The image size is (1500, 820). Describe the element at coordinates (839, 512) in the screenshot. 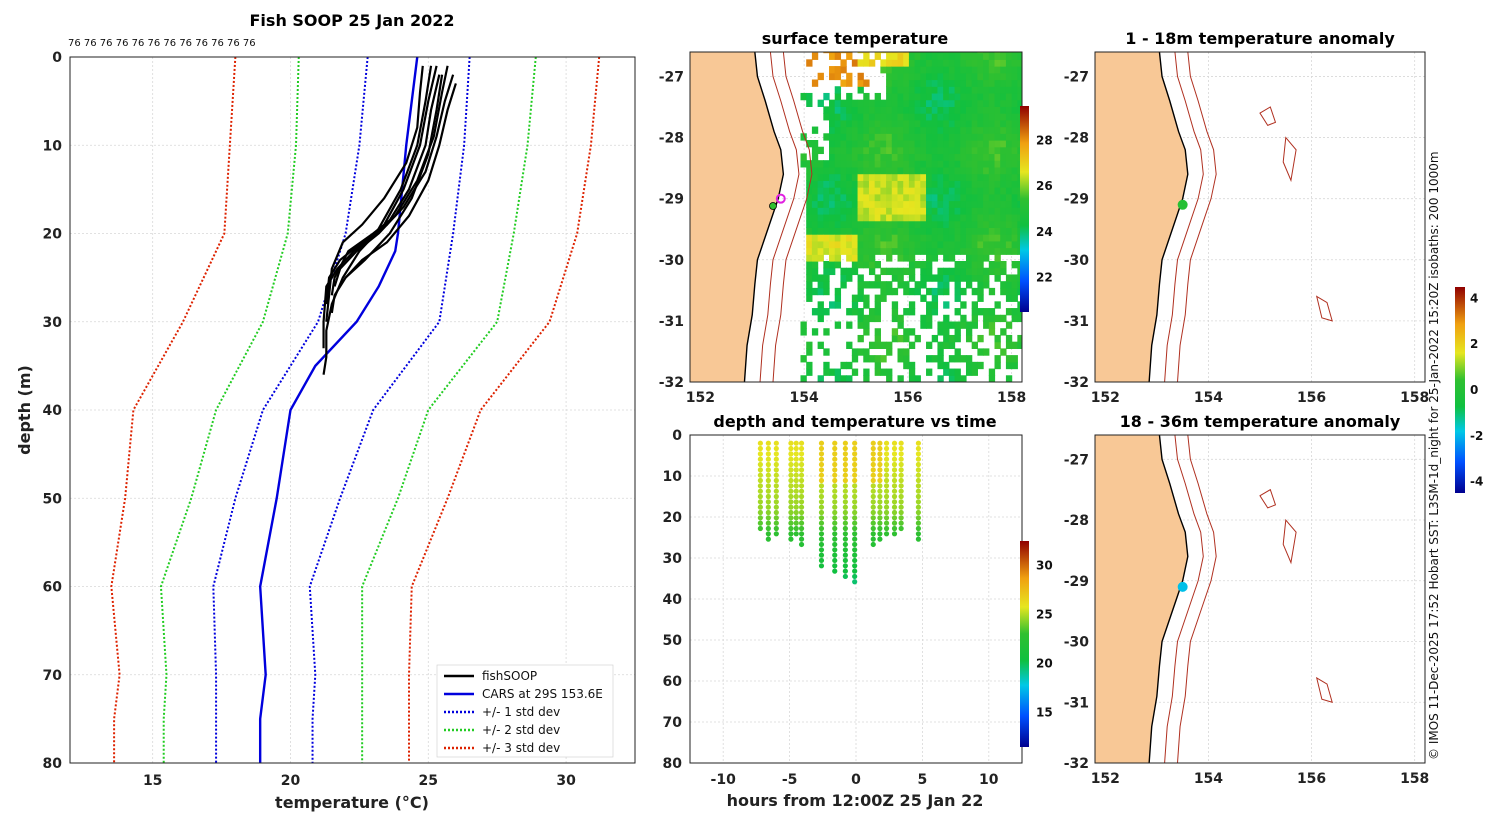

I see `timeseries-points` at that location.